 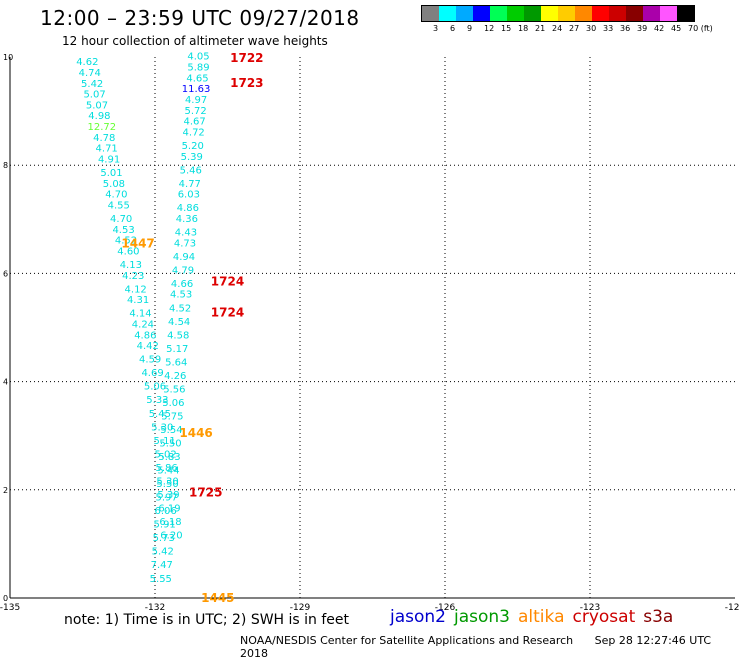 I want to click on wave-height-value: 4.67, so click(x=195, y=122).